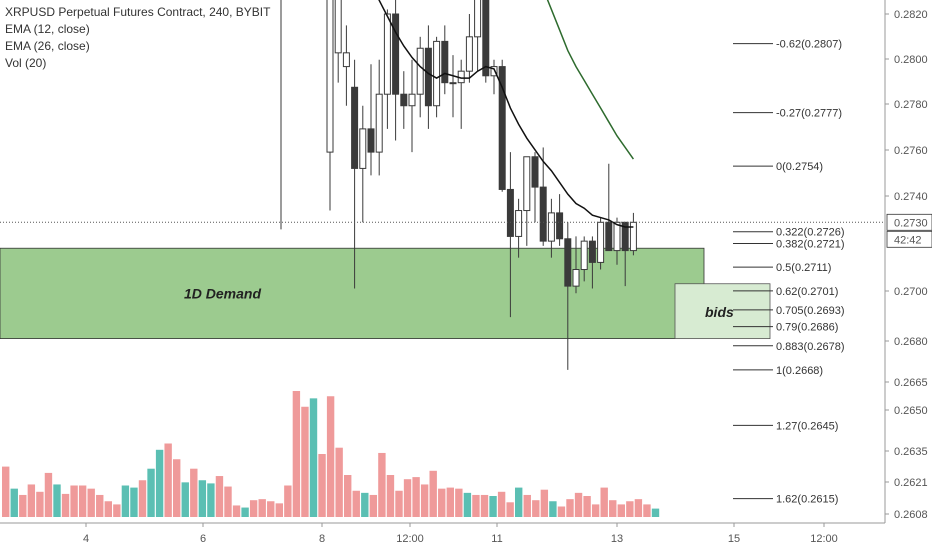 The image size is (932, 550). I want to click on current-price-tag, so click(909, 222).